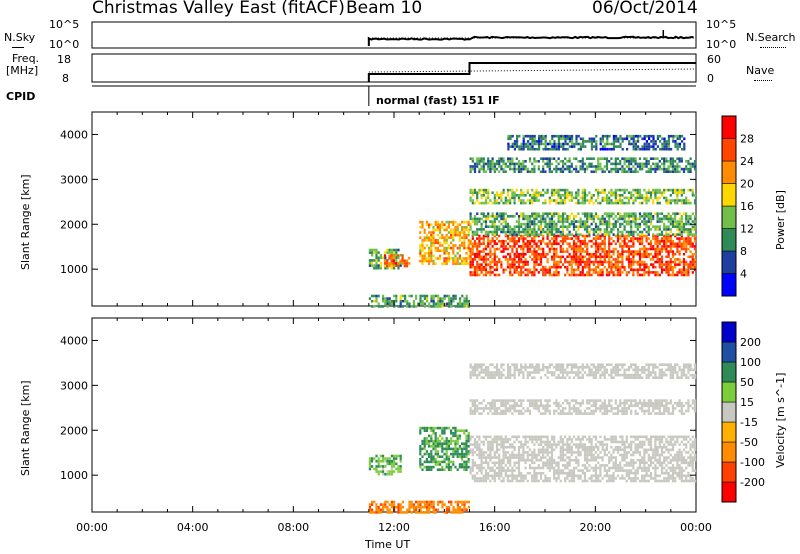  Describe the element at coordinates (380, 268) in the screenshot. I see `cell-power-r0` at that location.